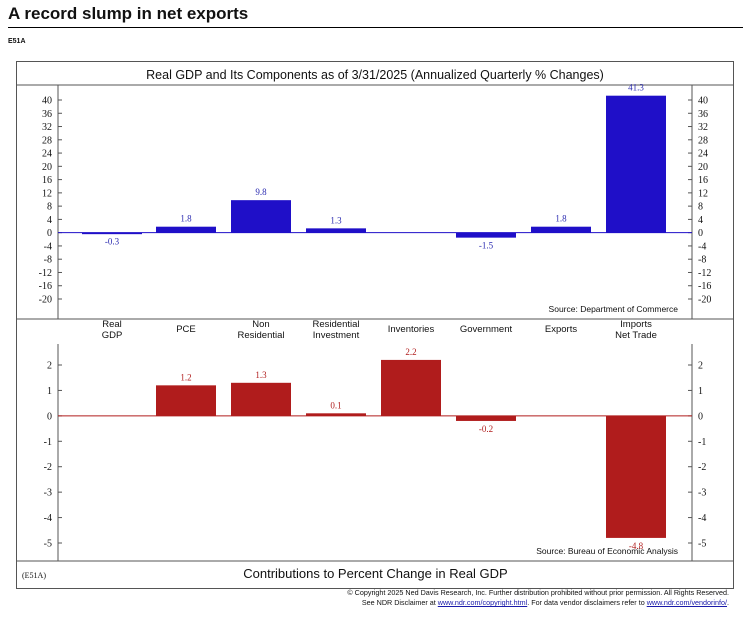 Image resolution: width=751 pixels, height=619 pixels. Describe the element at coordinates (261, 375) in the screenshot. I see `bottom-data-label: 1.3` at that location.